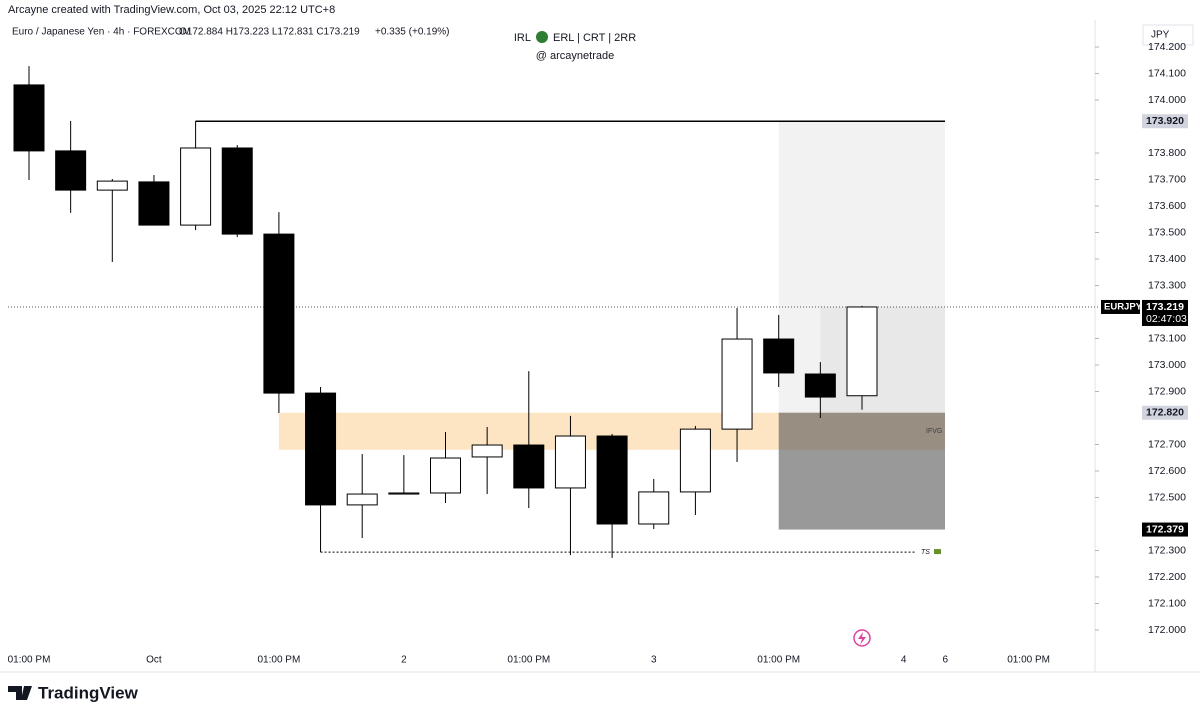 The image size is (1200, 718). I want to click on bottom-badge-bg, so click(1165, 529).